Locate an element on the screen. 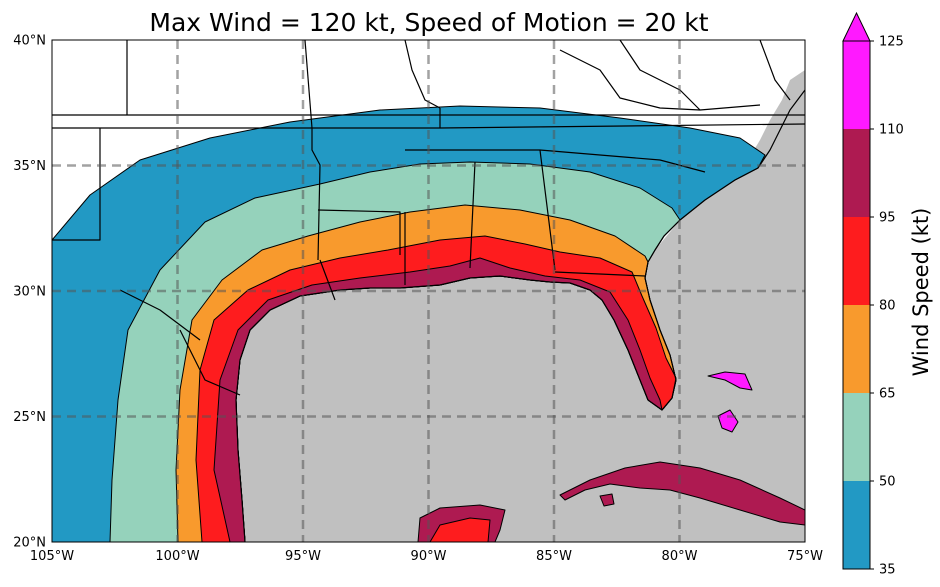 This screenshot has width=940, height=587. colorbar-tick-label-0: 35 is located at coordinates (887, 570).